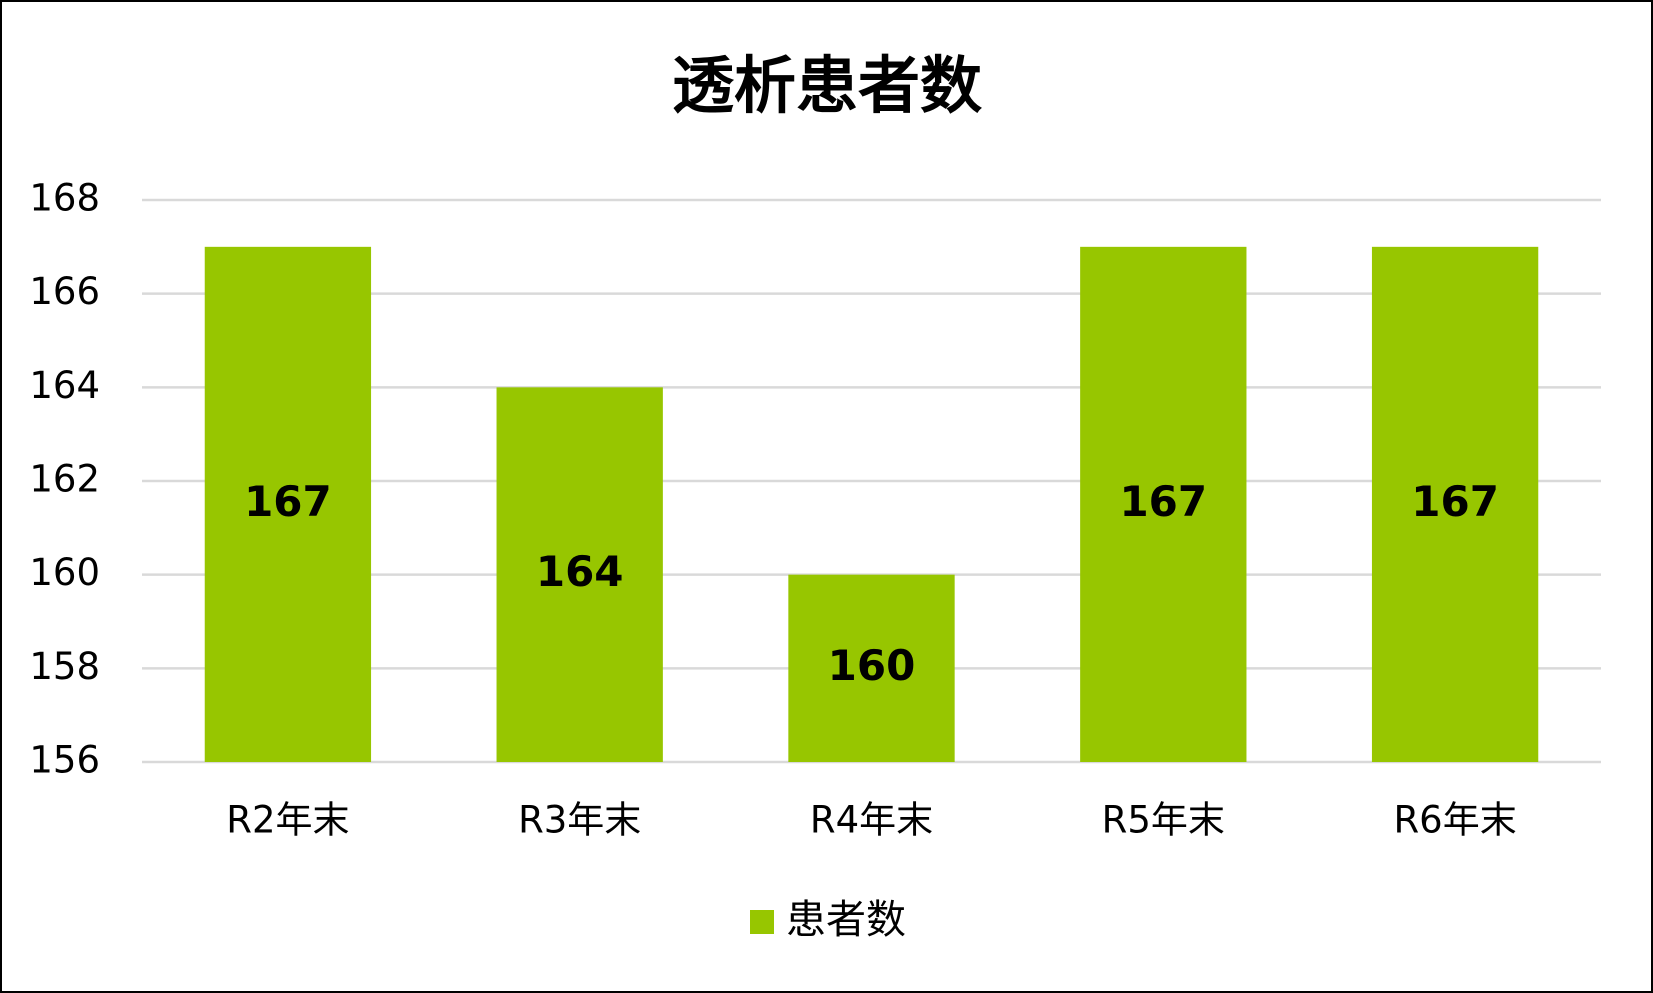 The image size is (1653, 993). Describe the element at coordinates (64, 572) in the screenshot. I see `y-tick-label: 160` at that location.